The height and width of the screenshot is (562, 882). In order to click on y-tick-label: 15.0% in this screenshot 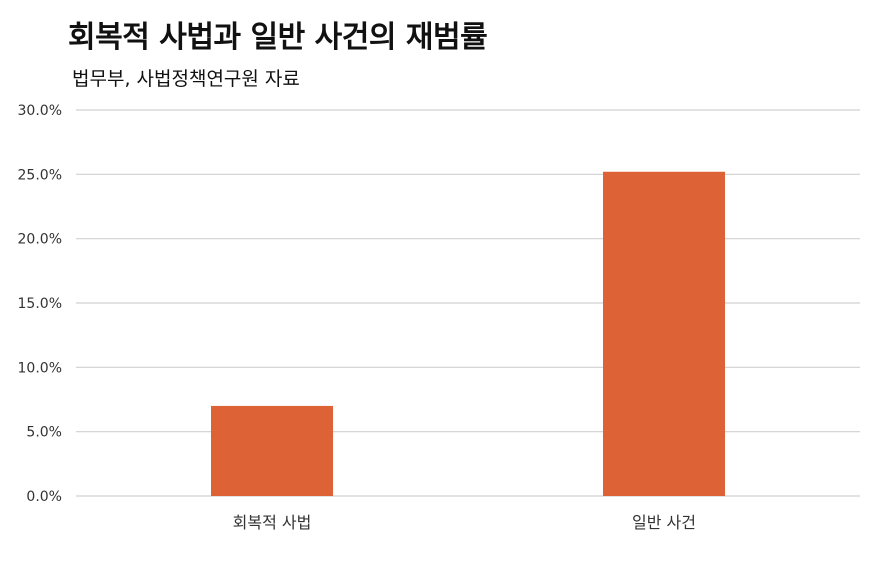, I will do `click(40, 304)`.